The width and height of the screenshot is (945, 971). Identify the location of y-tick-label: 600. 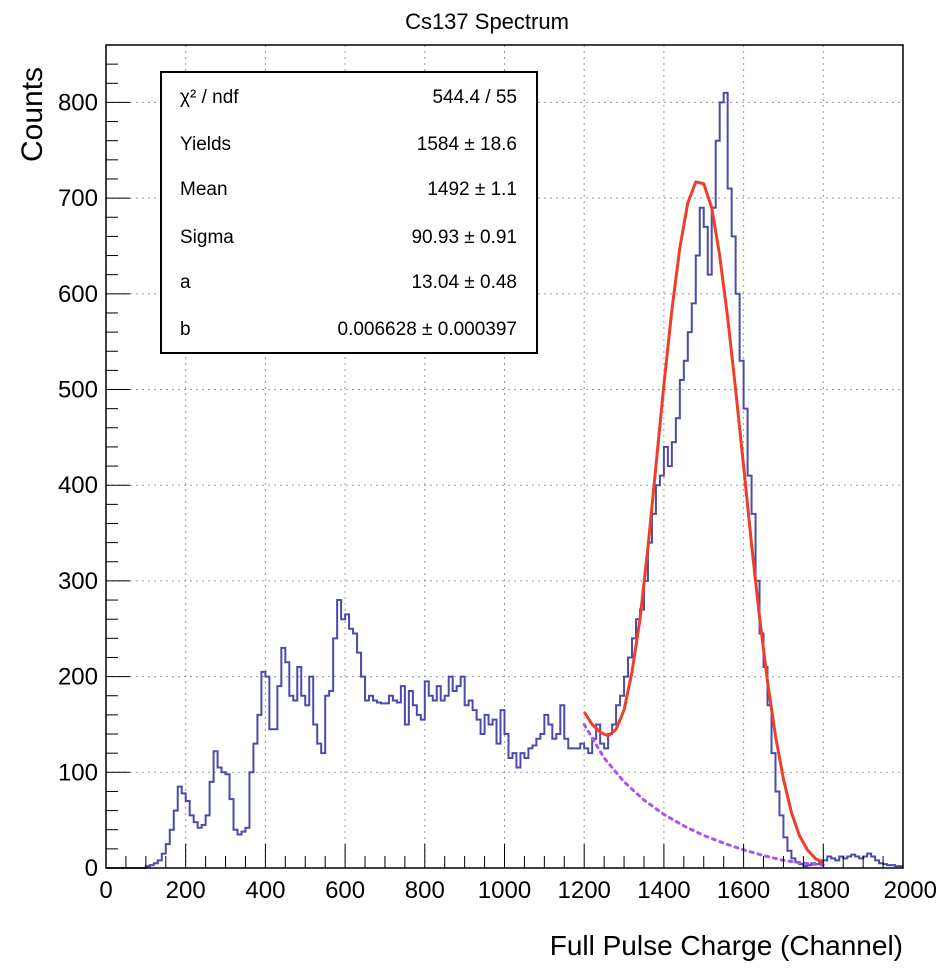
(78, 294).